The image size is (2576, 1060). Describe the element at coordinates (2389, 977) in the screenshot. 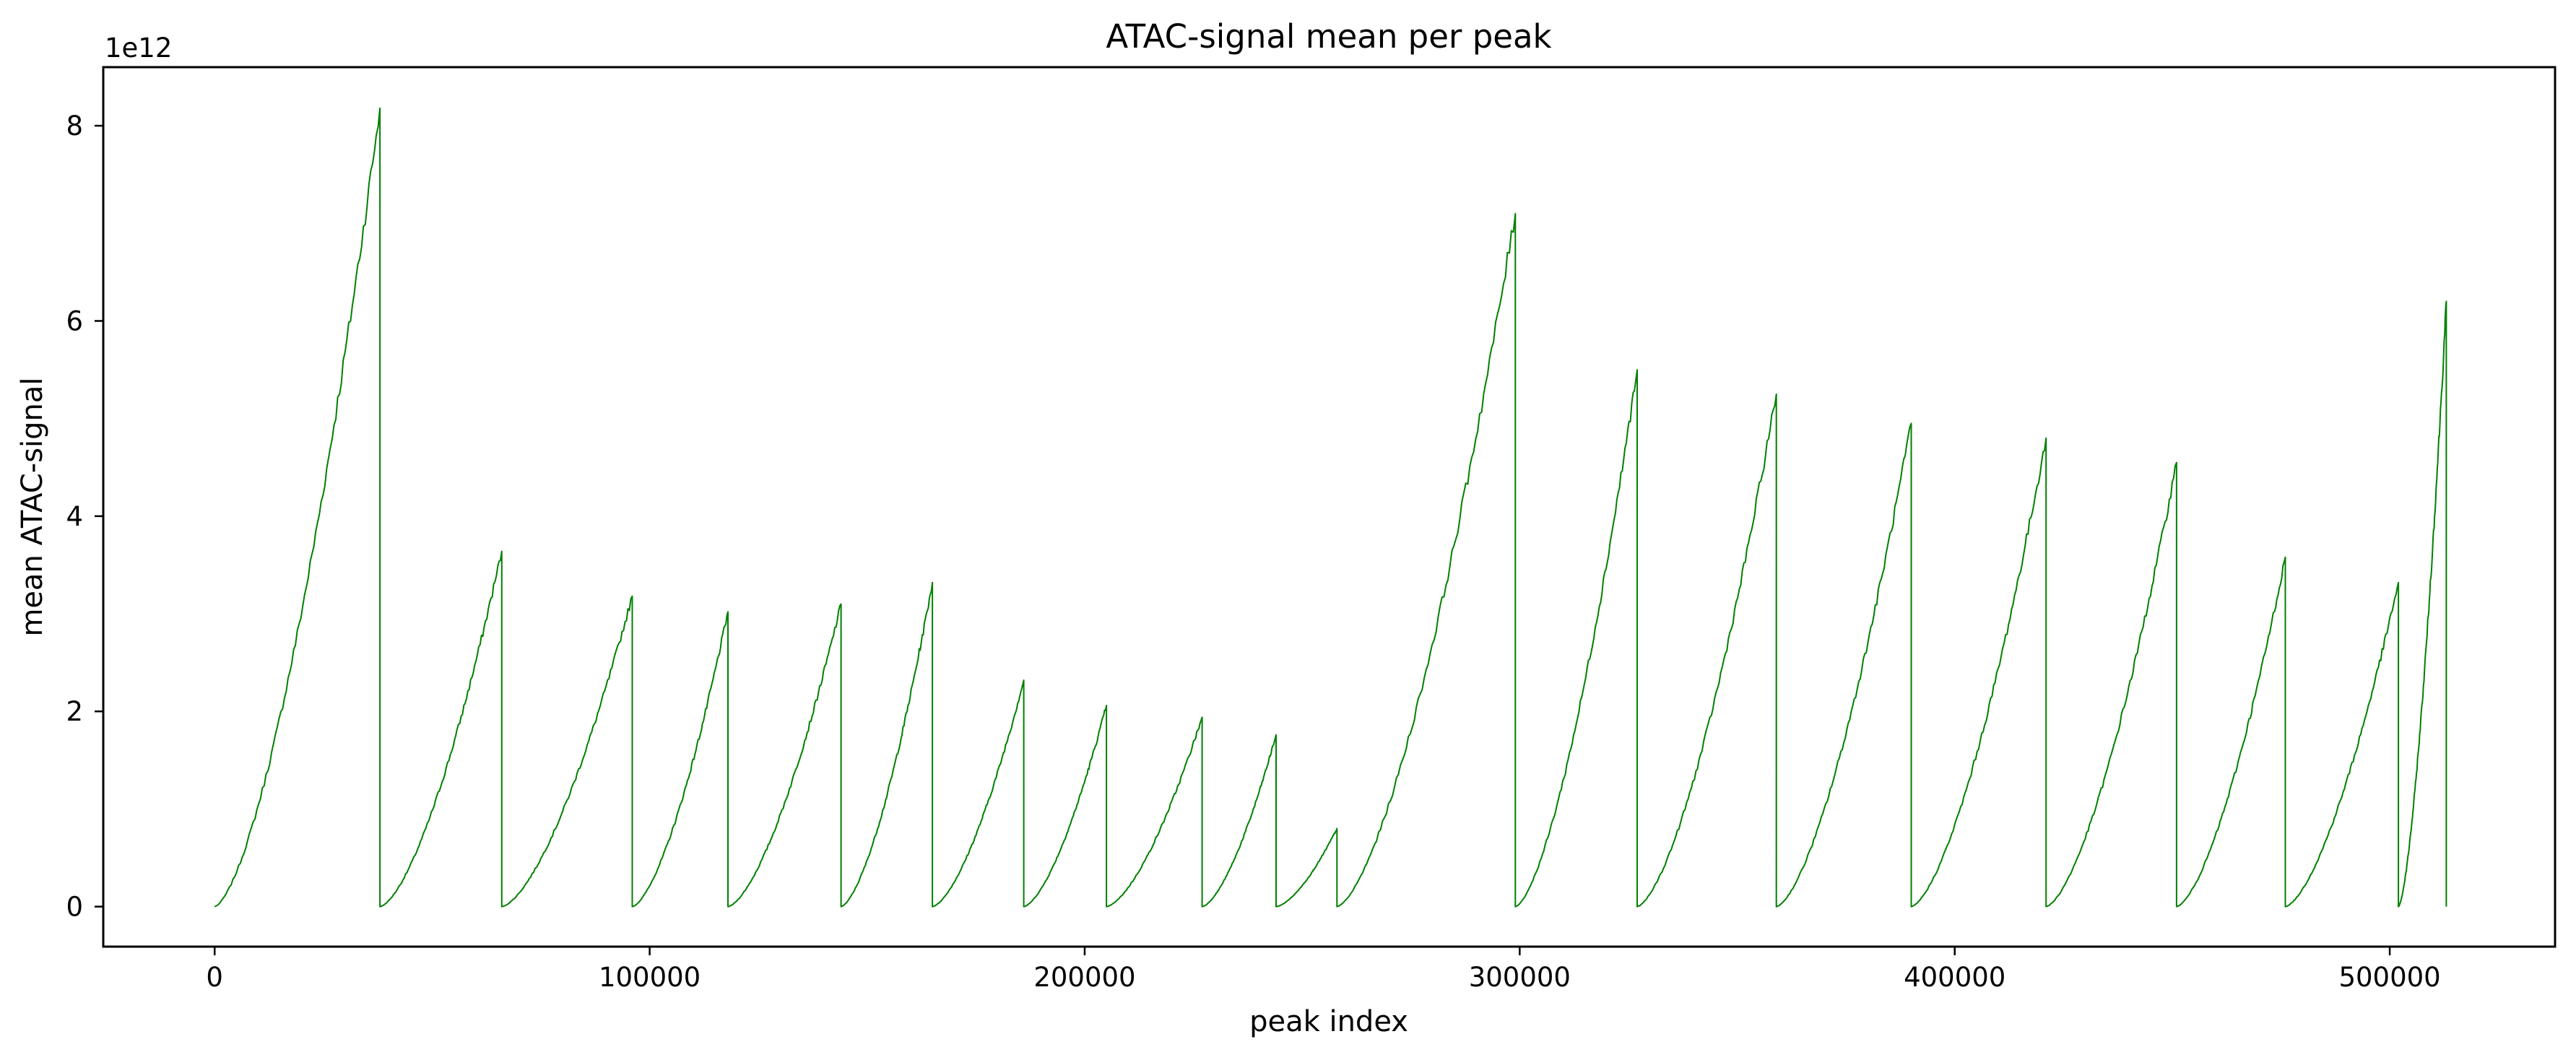

I see `x-tick-label: 500000` at that location.